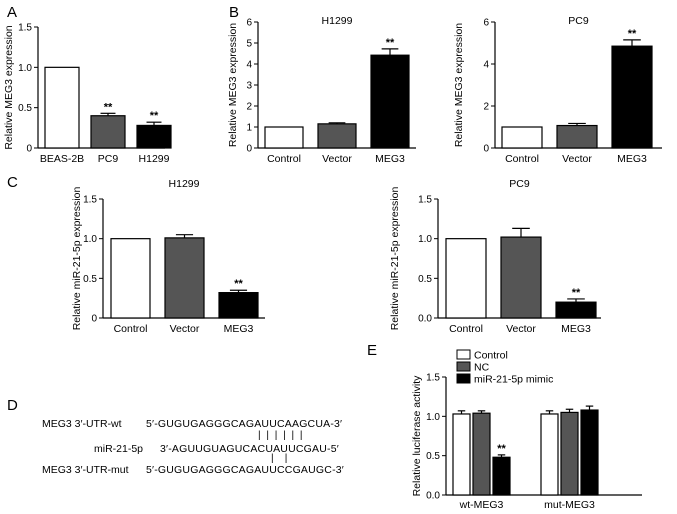 The image size is (677, 514). I want to click on panel-label-c: C, so click(12, 182).